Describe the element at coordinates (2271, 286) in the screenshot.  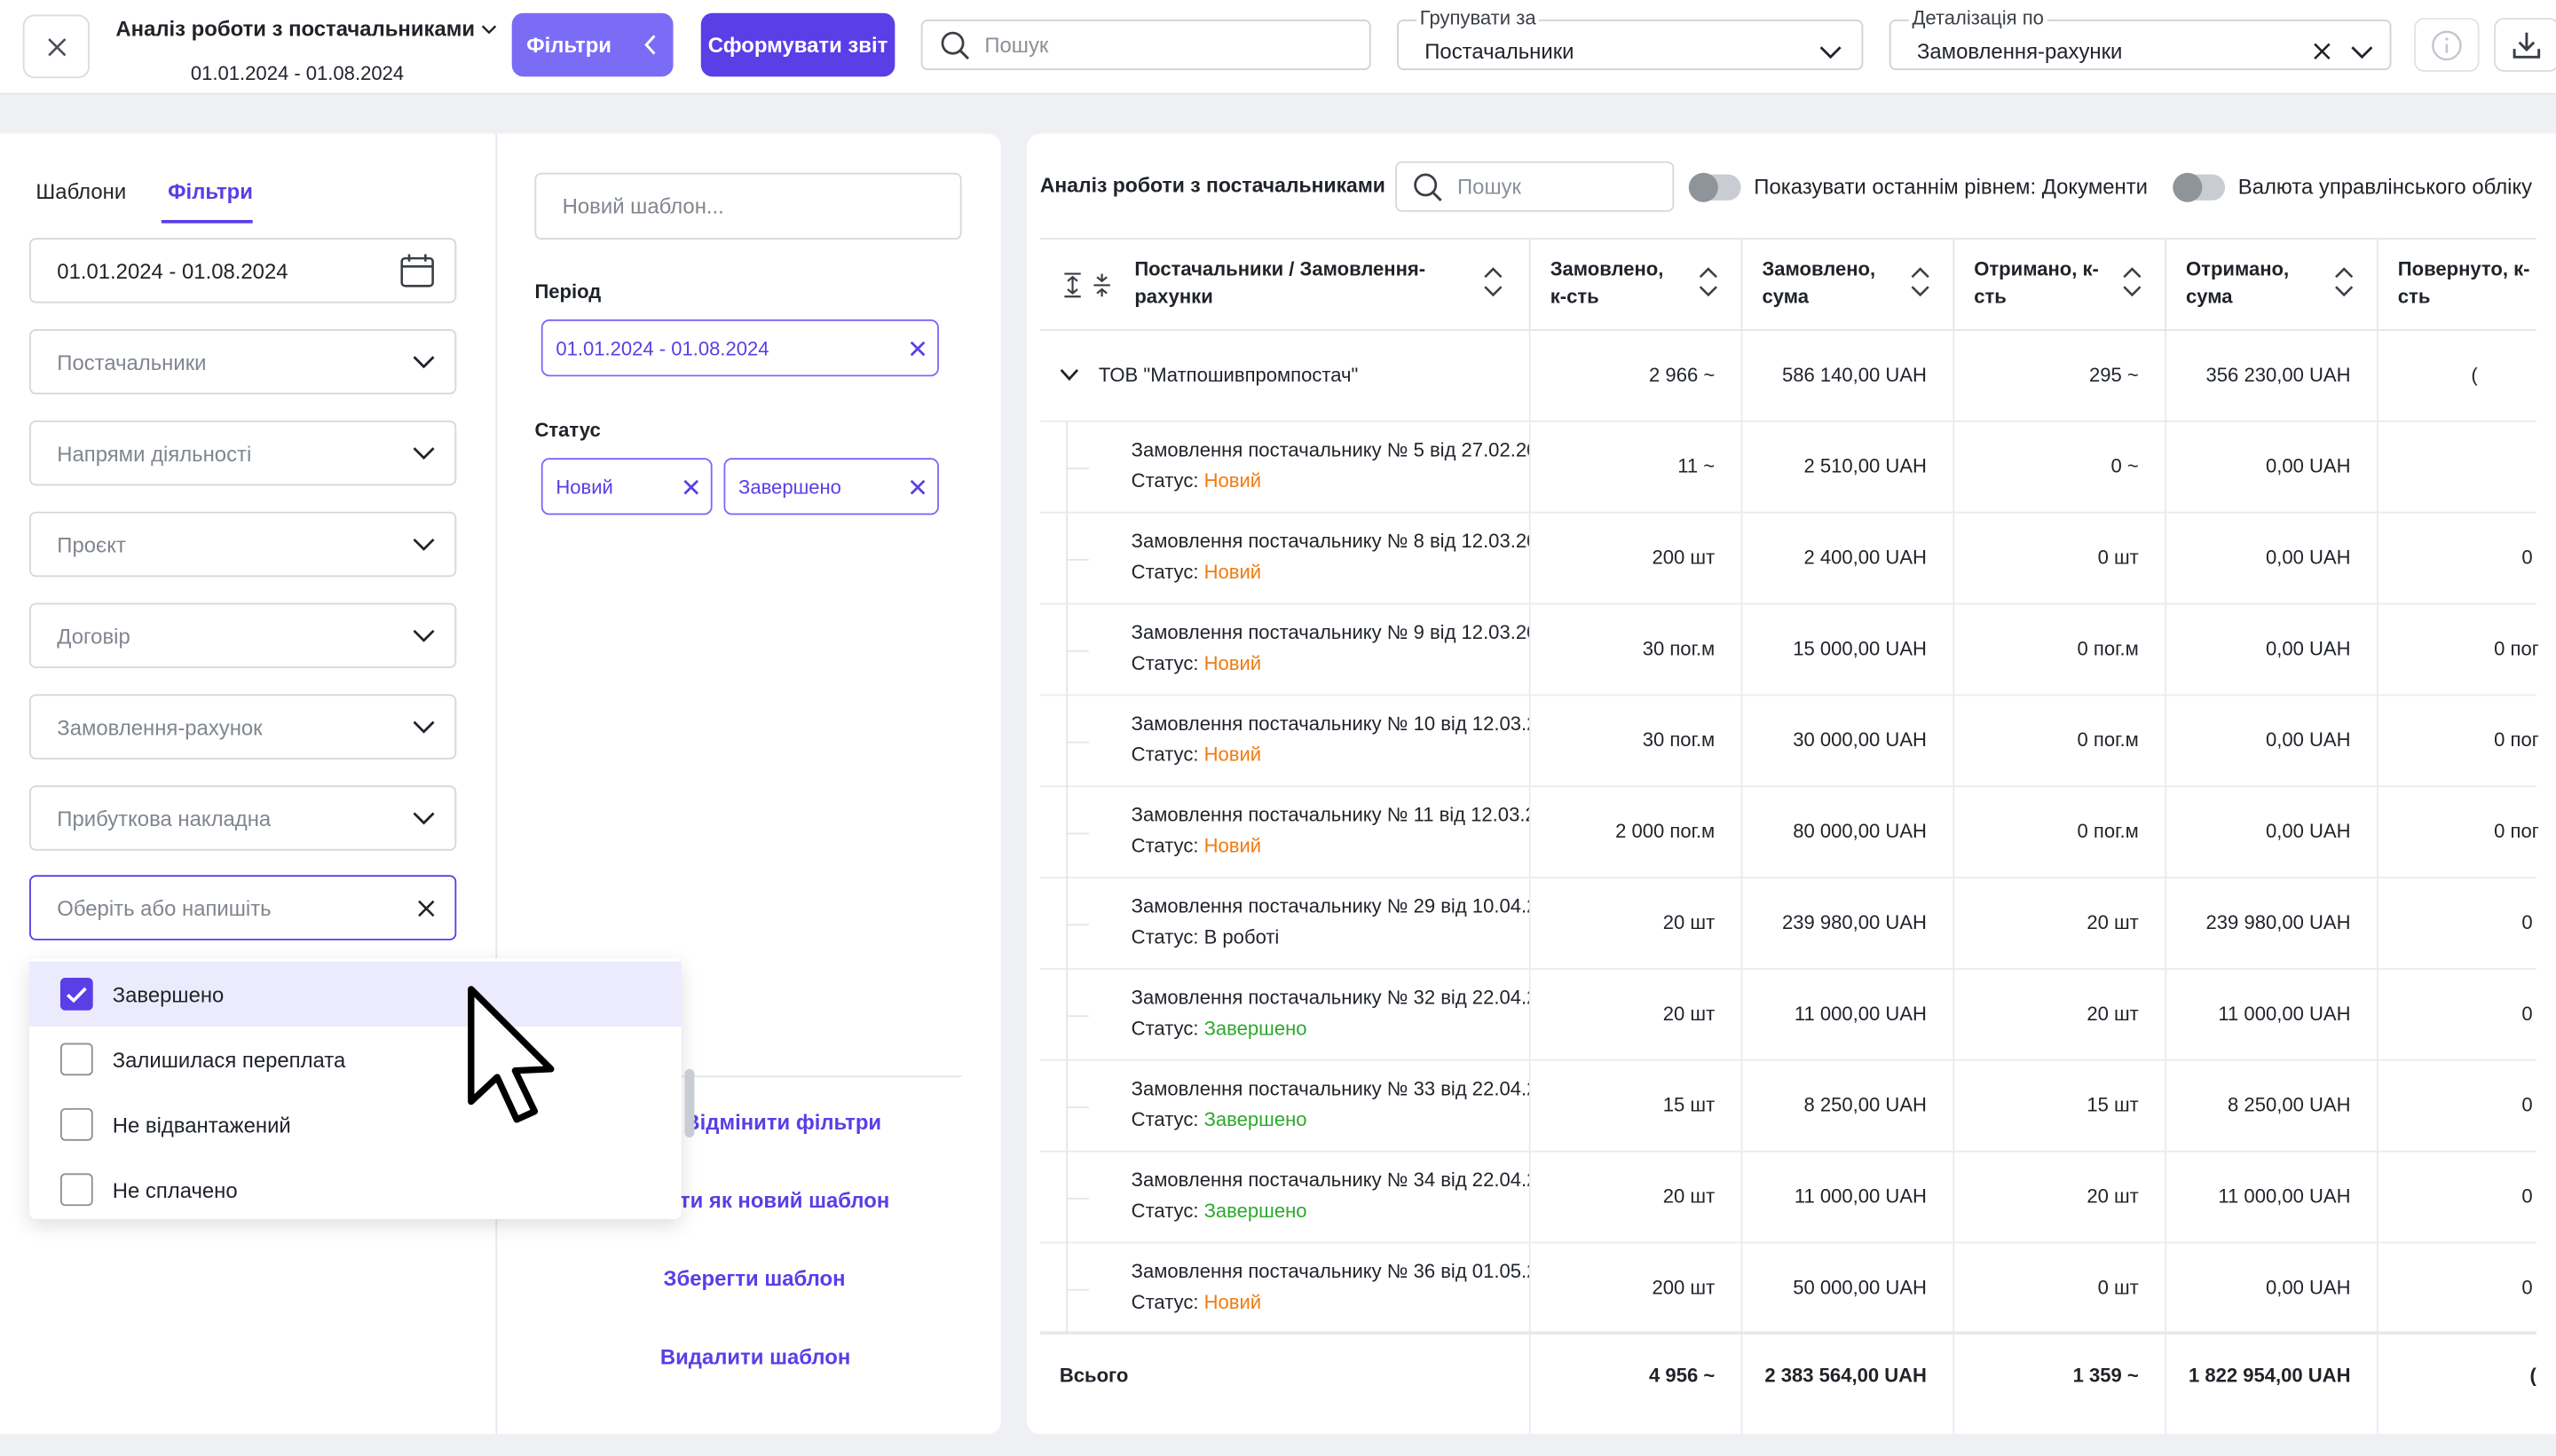
I see `column-header-received-sum: Отримано, сума` at that location.